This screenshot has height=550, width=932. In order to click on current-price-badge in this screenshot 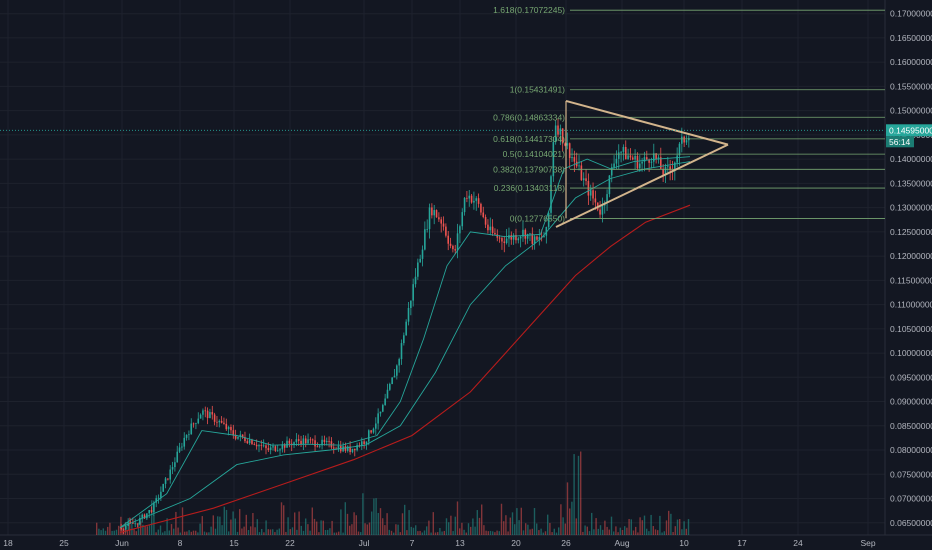, I will do `click(909, 130)`.